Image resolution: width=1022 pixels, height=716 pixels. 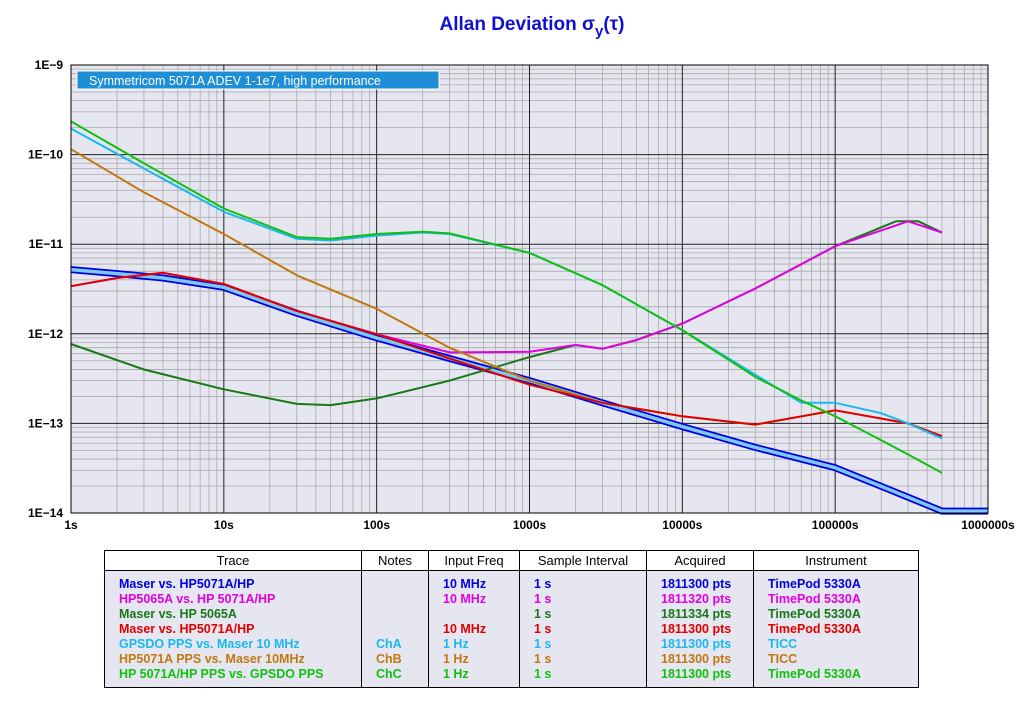 What do you see at coordinates (700, 614) in the screenshot?
I see `cell-acquired: 1811334 pts` at bounding box center [700, 614].